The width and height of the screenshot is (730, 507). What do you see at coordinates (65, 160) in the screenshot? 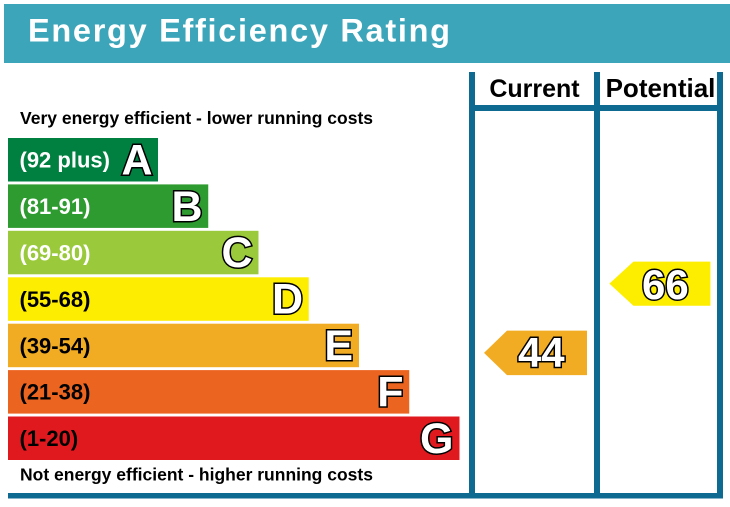
I see `svg-text: (92 plus)` at bounding box center [65, 160].